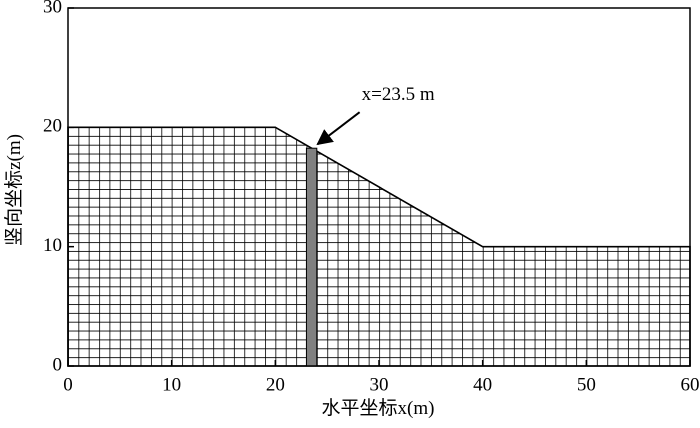 The image size is (700, 428). Describe the element at coordinates (275, 384) in the screenshot. I see `x-tick-label: 20` at that location.